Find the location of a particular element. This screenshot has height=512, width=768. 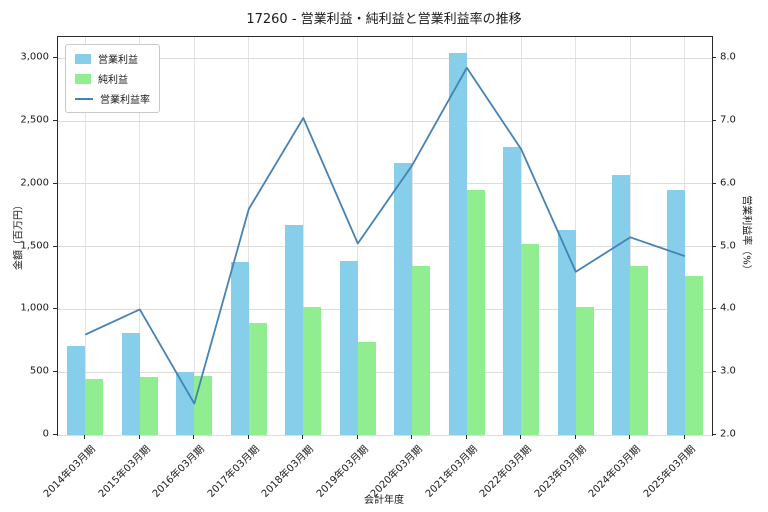

legend-line-operating-margin-line is located at coordinates (84, 98).